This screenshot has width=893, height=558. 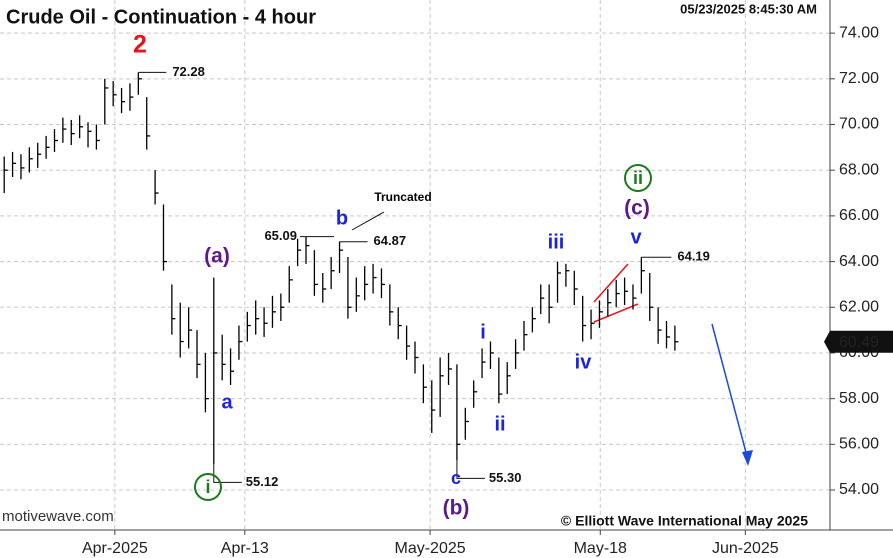 What do you see at coordinates (684, 521) in the screenshot?
I see `copyright: © Elliott Wave International May 2025` at bounding box center [684, 521].